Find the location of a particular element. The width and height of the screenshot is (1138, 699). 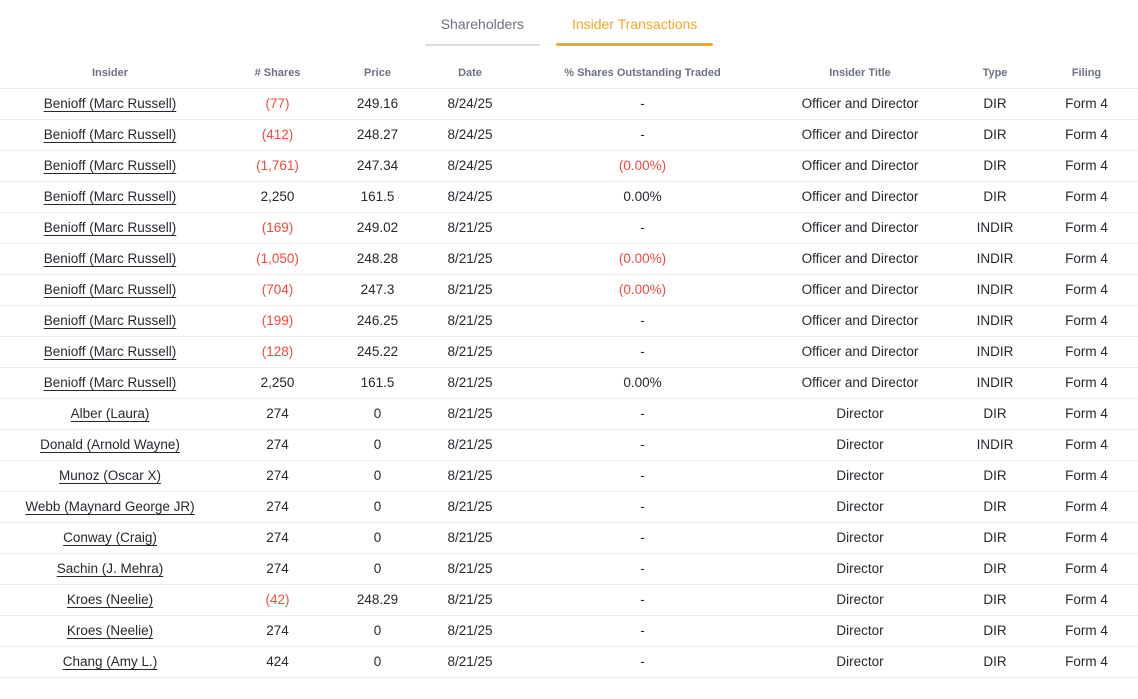

cell-shares: (412) is located at coordinates (277, 135).